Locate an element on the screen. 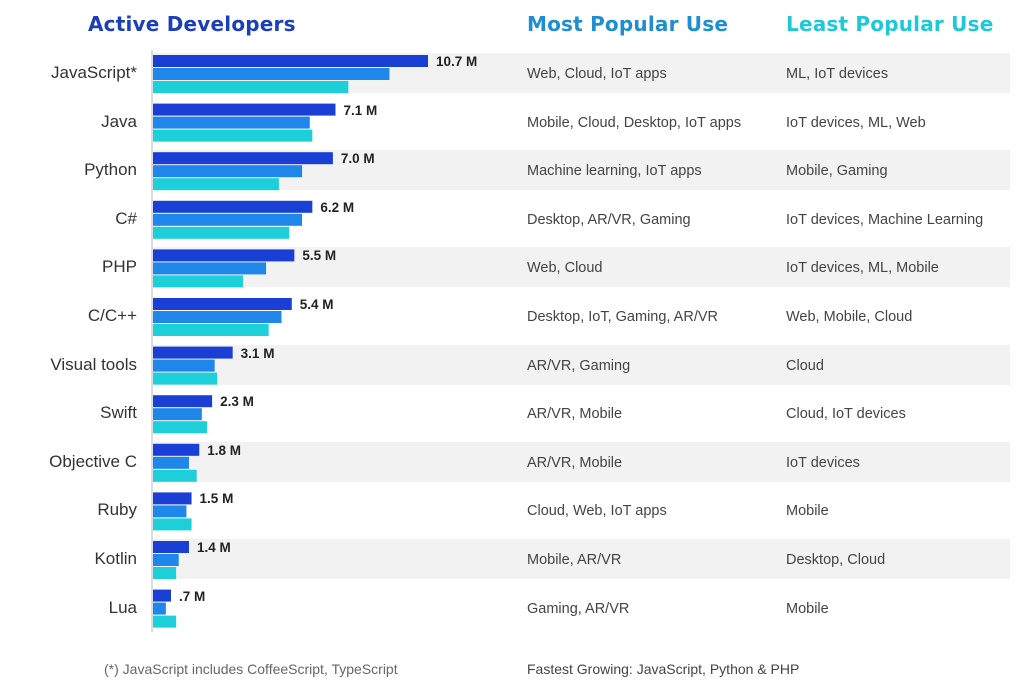 Image resolution: width=1024 pixels, height=698 pixels. most-popular-cell: Desktop, AR/VR, Gaming is located at coordinates (609, 219).